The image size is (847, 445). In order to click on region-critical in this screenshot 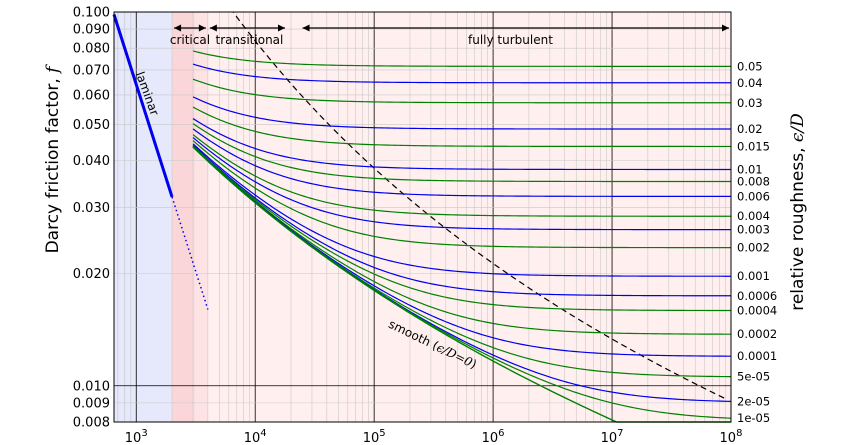, I will do `click(183, 217)`.